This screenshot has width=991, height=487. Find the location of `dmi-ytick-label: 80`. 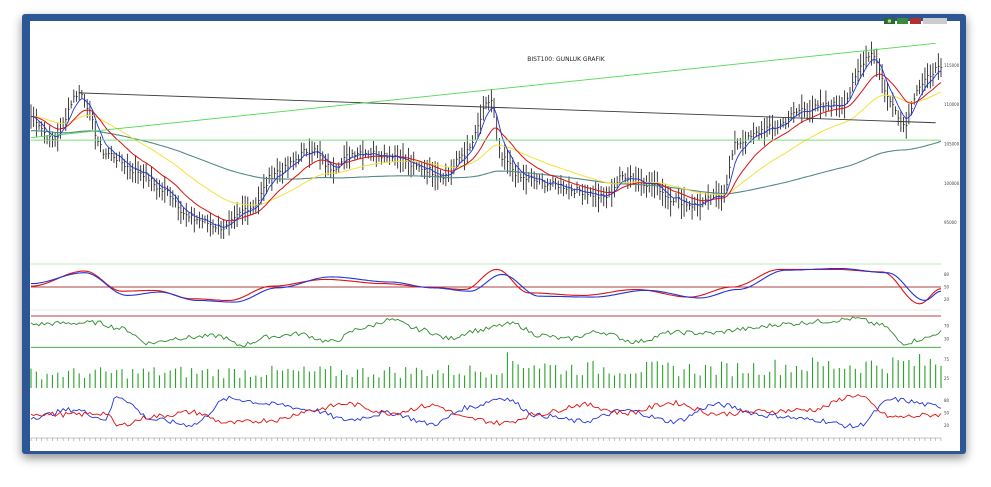

dmi-ytick-label: 80 is located at coordinates (947, 400).